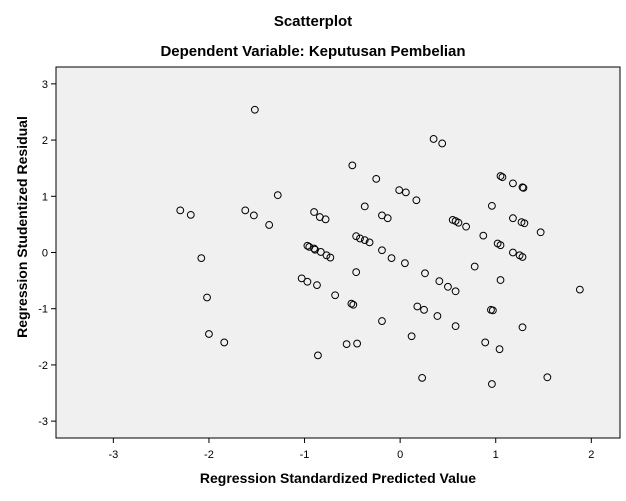 The image size is (626, 501). I want to click on x-tick-label: 1, so click(496, 455).